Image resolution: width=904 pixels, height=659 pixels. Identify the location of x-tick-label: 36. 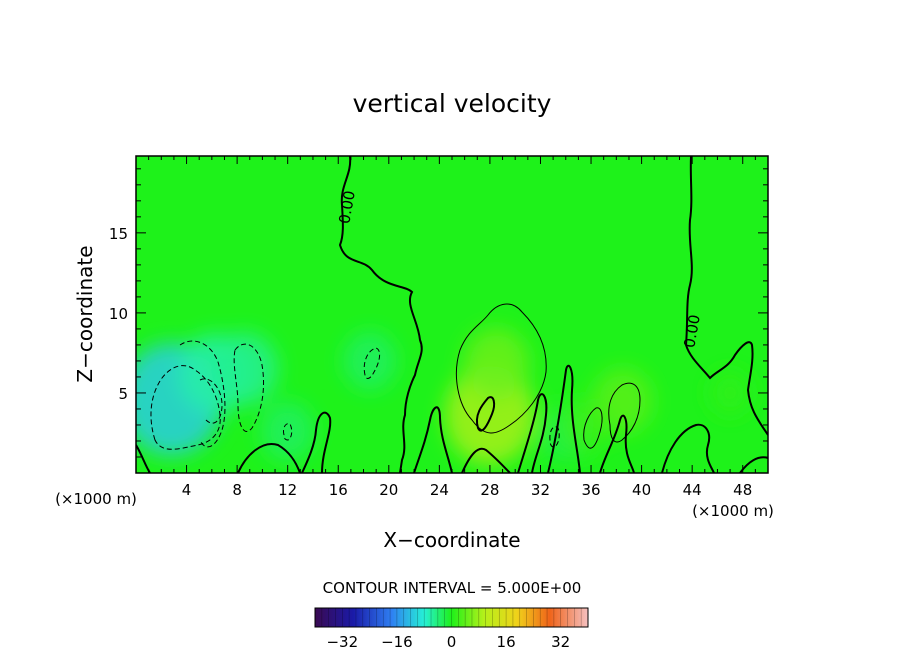
(590, 490).